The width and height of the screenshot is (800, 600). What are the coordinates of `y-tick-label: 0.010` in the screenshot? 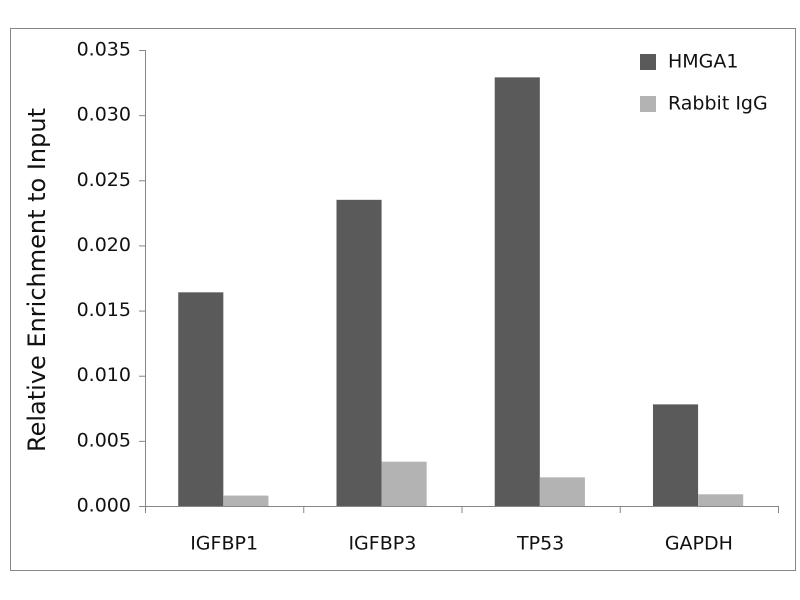 It's located at (104, 375).